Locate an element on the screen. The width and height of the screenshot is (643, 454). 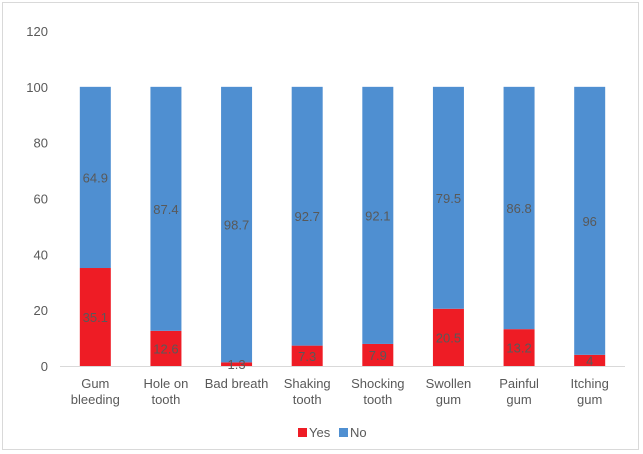
x-tick-label-1-line-1: tooth is located at coordinates (165, 399).